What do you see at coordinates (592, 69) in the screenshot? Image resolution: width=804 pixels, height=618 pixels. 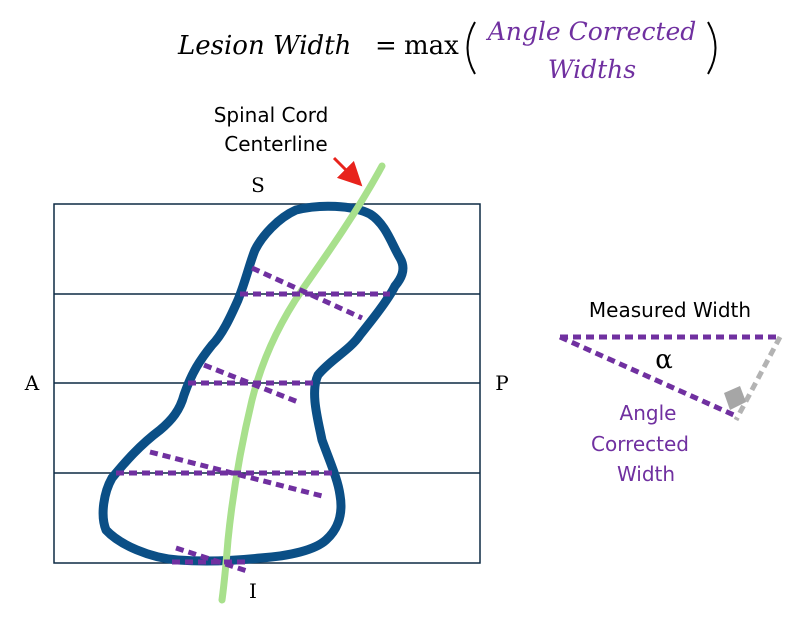 I see `formula-arg-line2: Widths` at bounding box center [592, 69].